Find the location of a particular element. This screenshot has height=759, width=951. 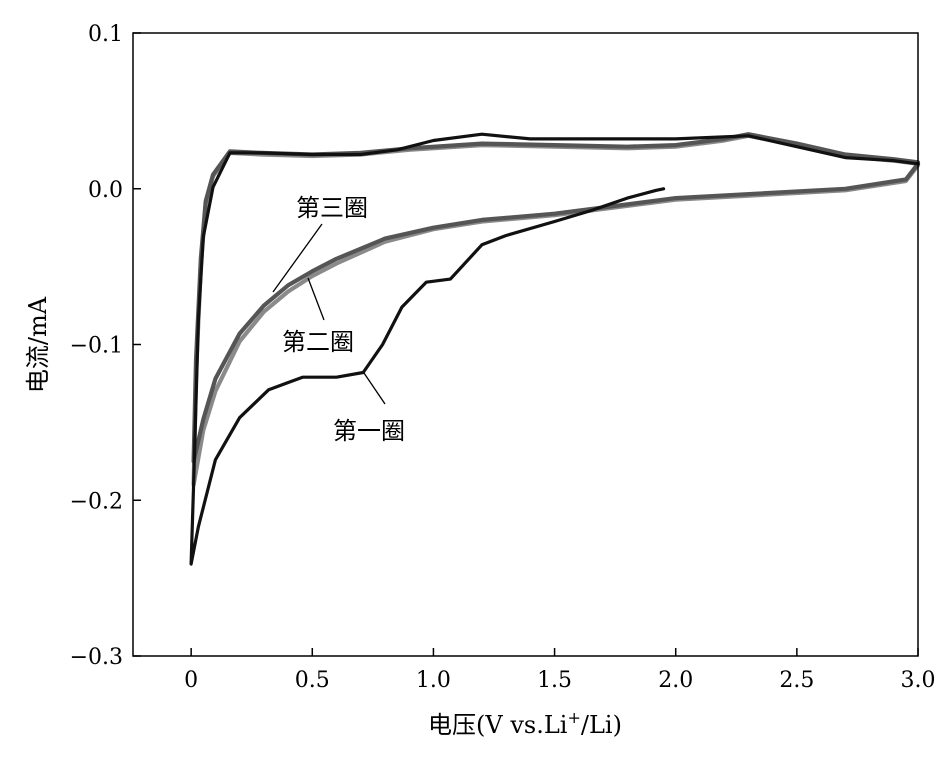

y-tick-label: −0.1 is located at coordinates (96, 346).